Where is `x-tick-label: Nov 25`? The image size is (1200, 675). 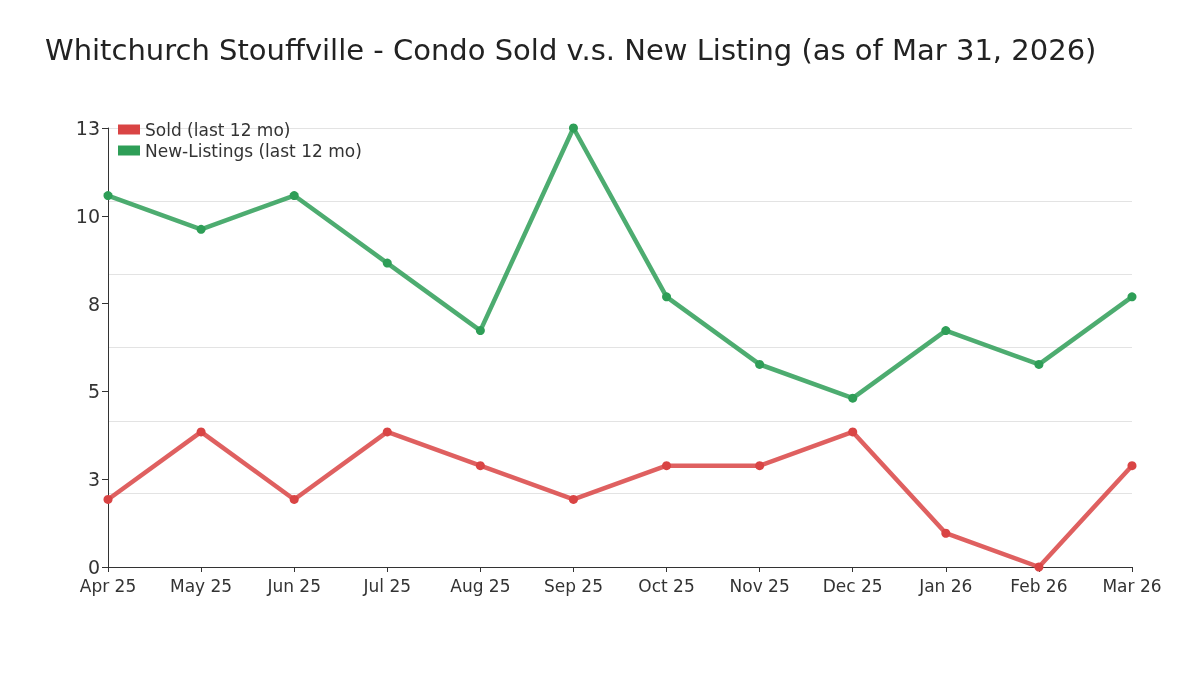 x-tick-label: Nov 25 is located at coordinates (759, 585).